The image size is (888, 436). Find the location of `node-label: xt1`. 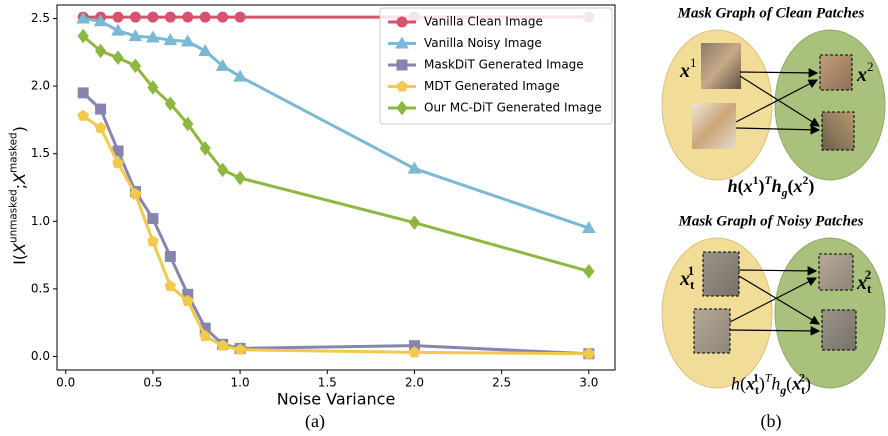

node-label: xt1 is located at coordinates (687, 277).